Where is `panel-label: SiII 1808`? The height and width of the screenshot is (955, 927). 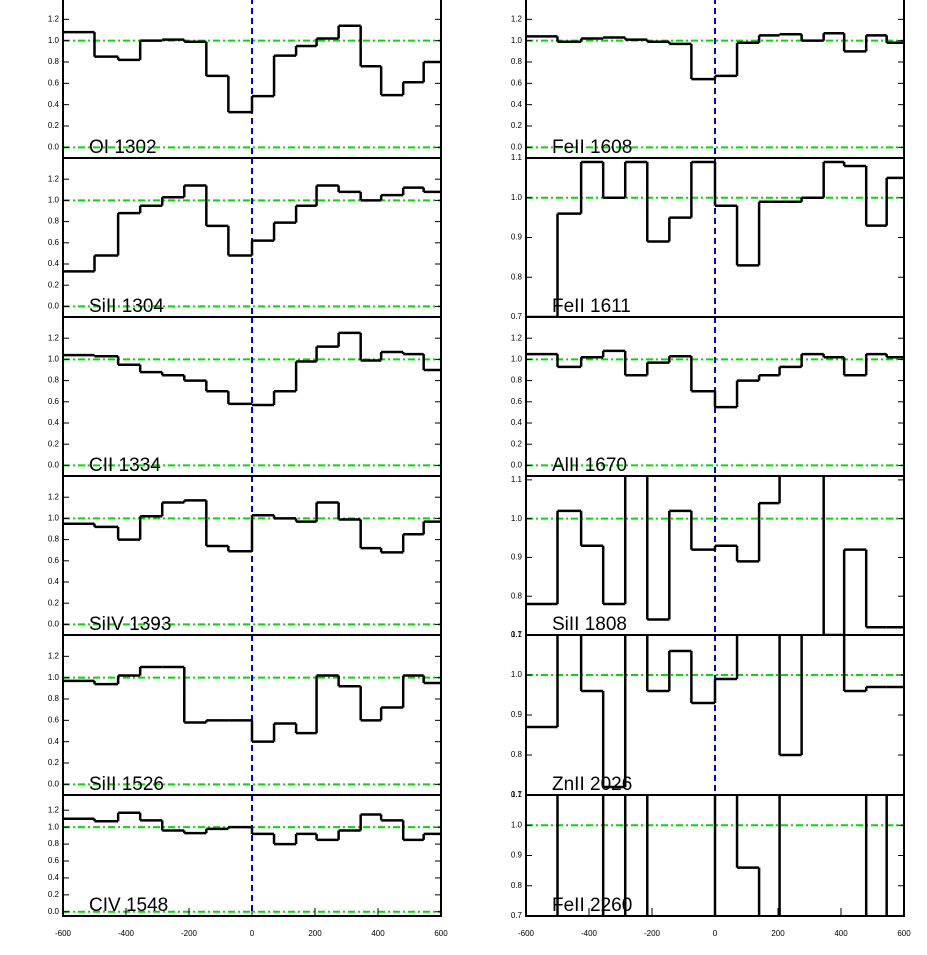 panel-label: SiII 1808 is located at coordinates (589, 624).